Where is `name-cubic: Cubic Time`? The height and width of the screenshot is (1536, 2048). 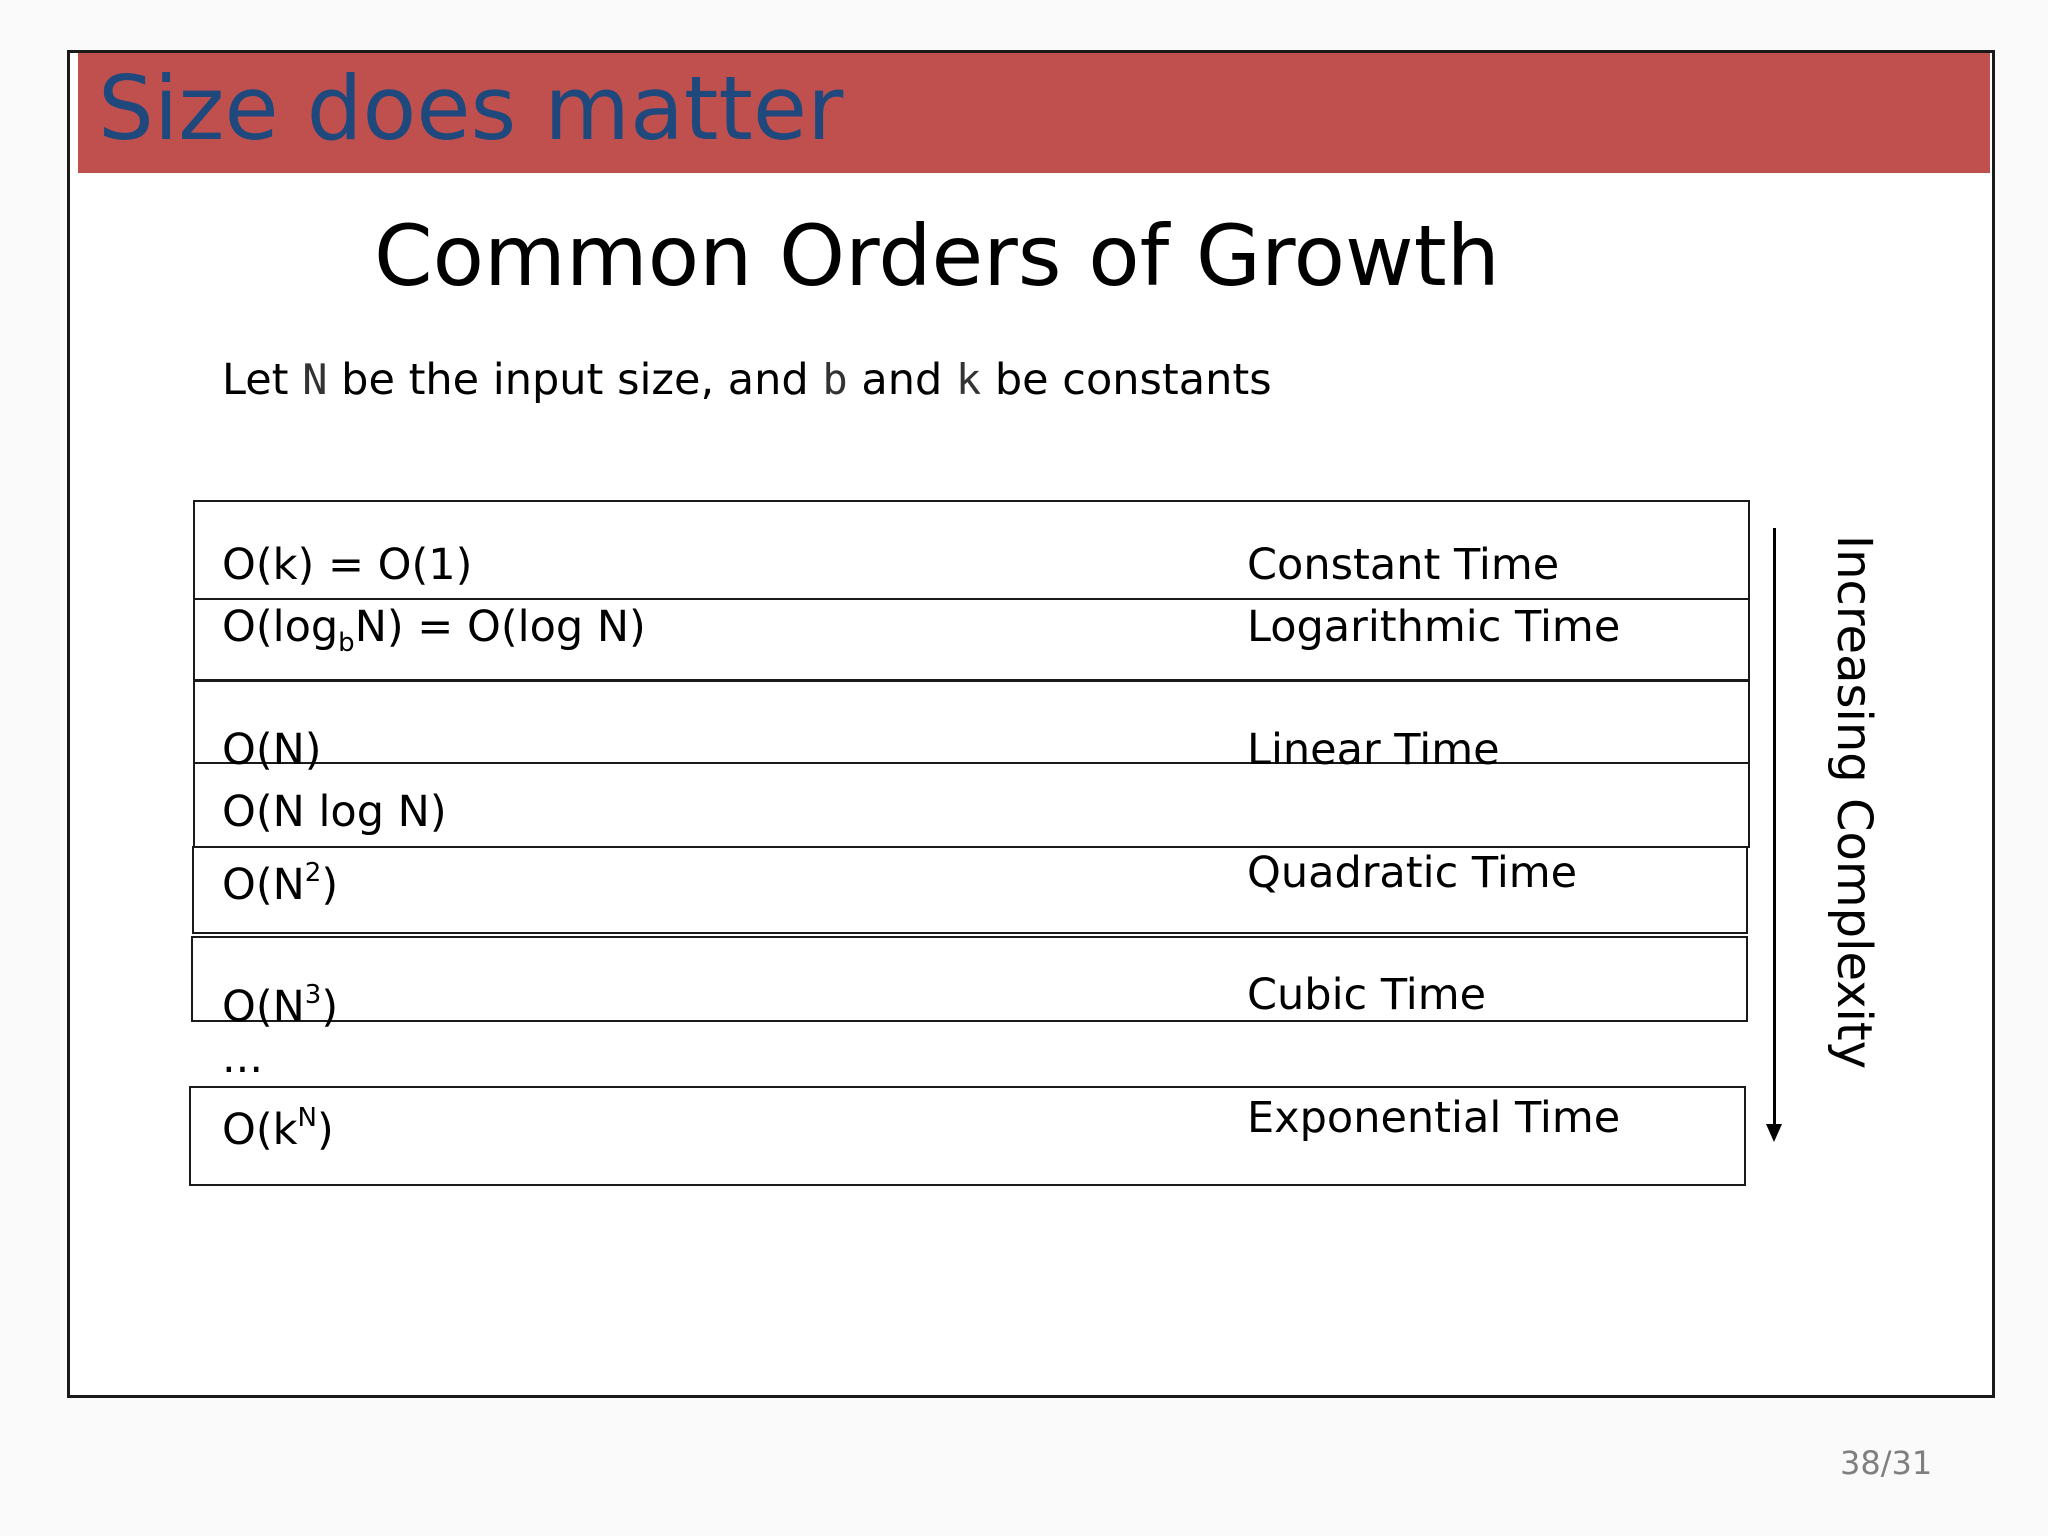 name-cubic: Cubic Time is located at coordinates (1367, 995).